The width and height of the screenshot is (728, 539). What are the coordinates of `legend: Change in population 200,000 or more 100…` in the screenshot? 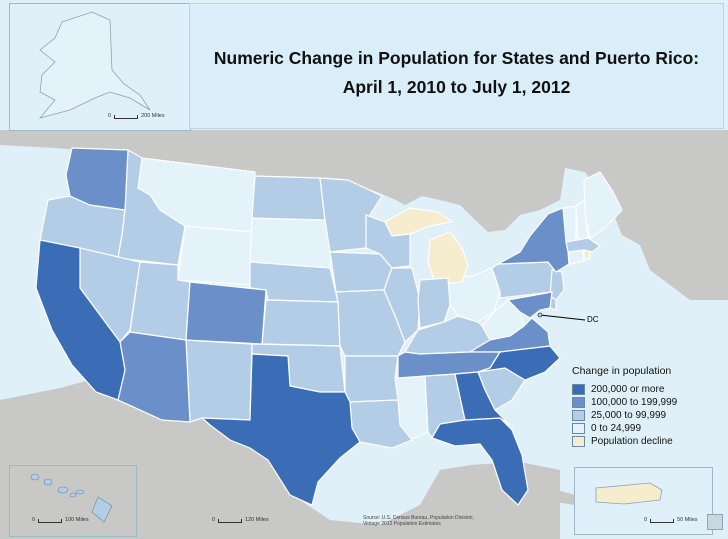 It's located at (642, 406).